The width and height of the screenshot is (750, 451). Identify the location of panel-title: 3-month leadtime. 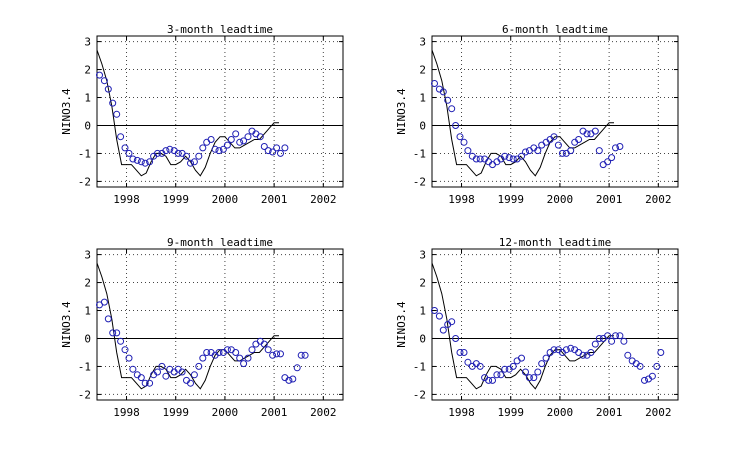
(220, 29).